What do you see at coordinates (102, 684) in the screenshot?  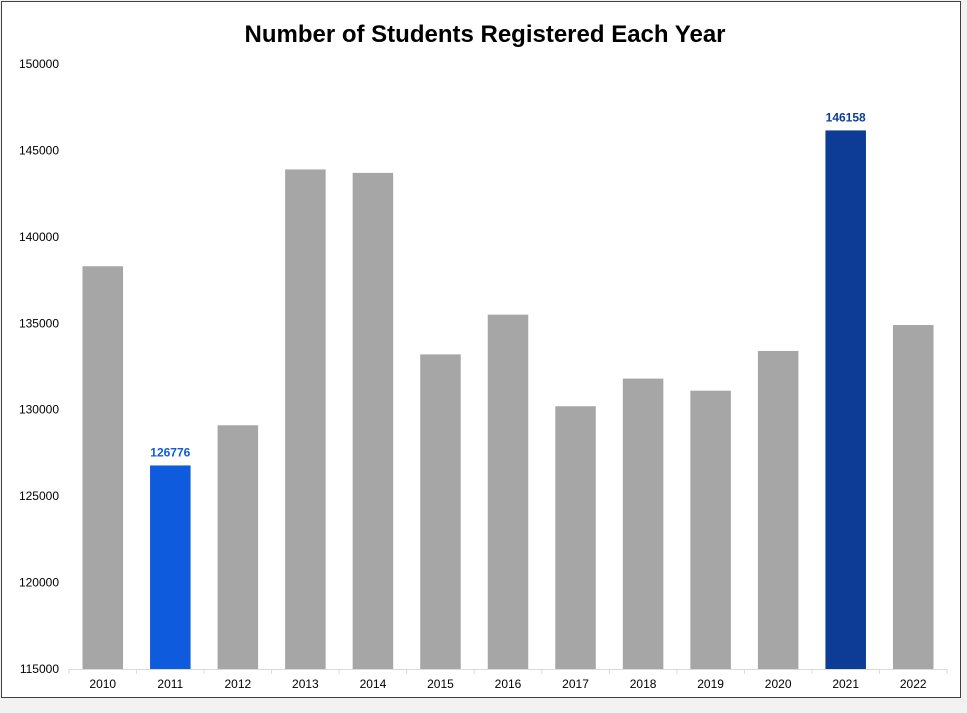 I see `x-tick-label: 2010` at bounding box center [102, 684].